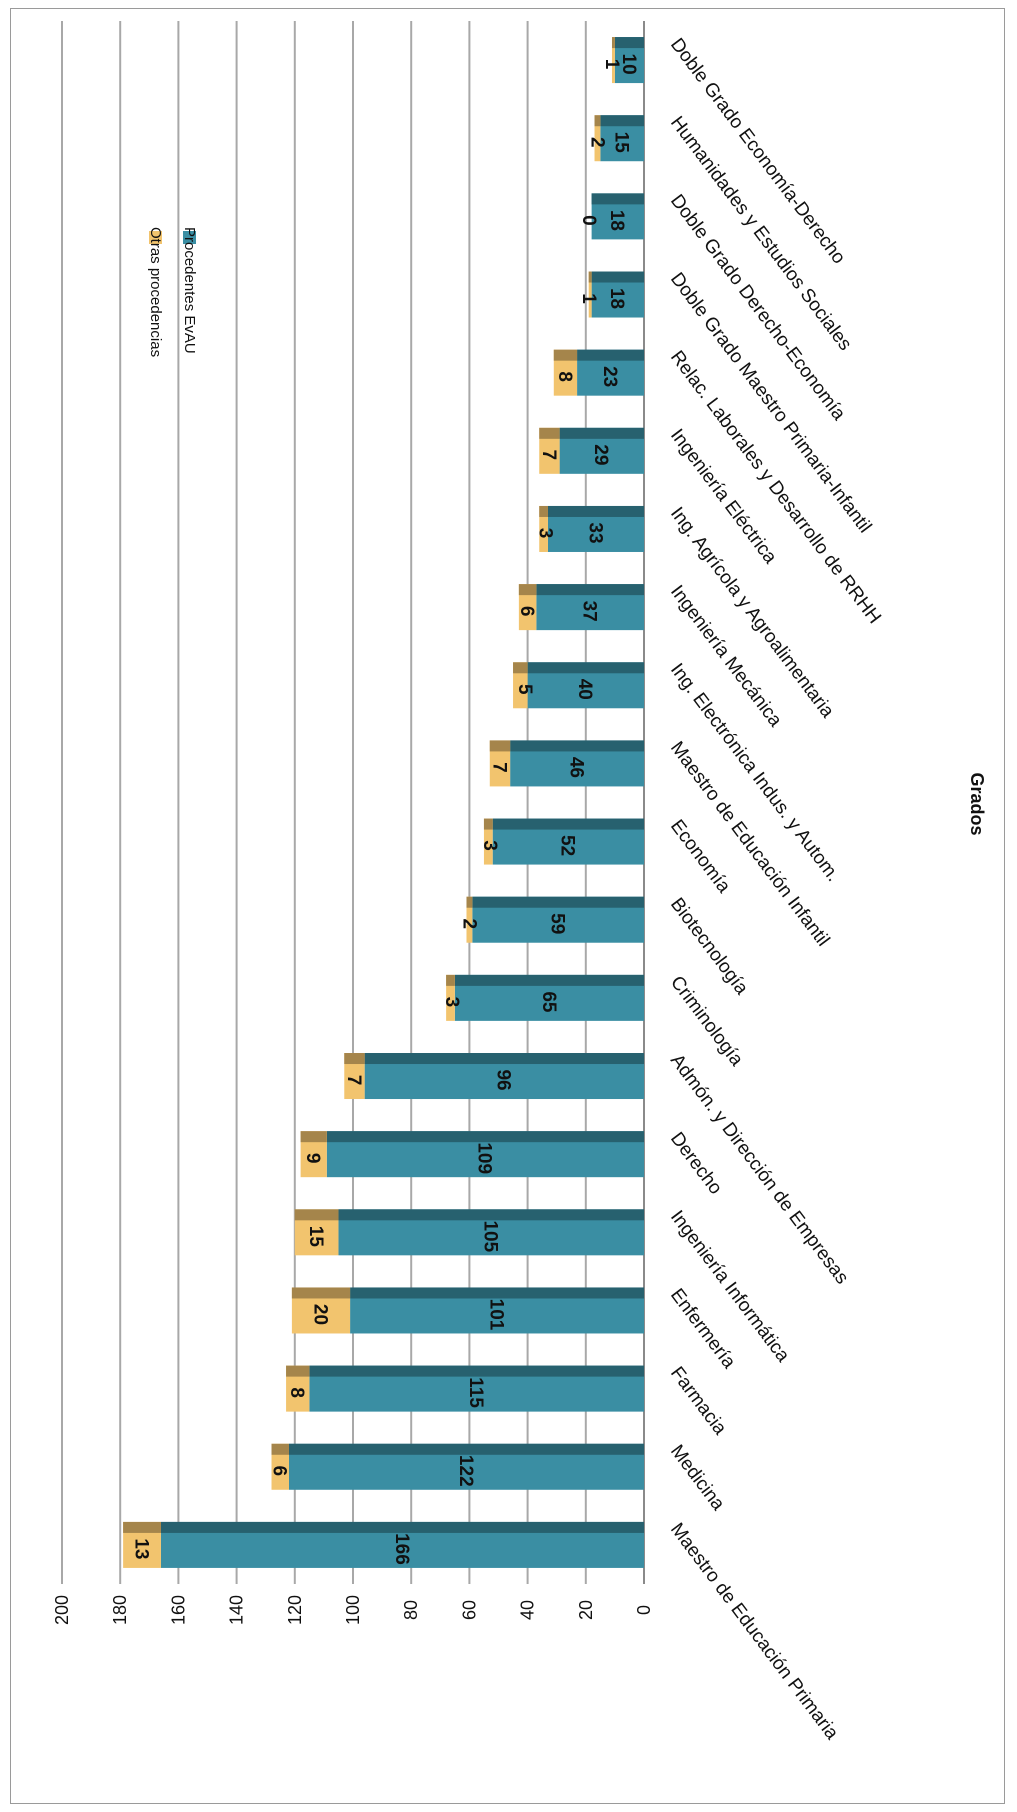 The width and height of the screenshot is (1017, 1812). I want to click on data-label-otras: 5, so click(524, 689).